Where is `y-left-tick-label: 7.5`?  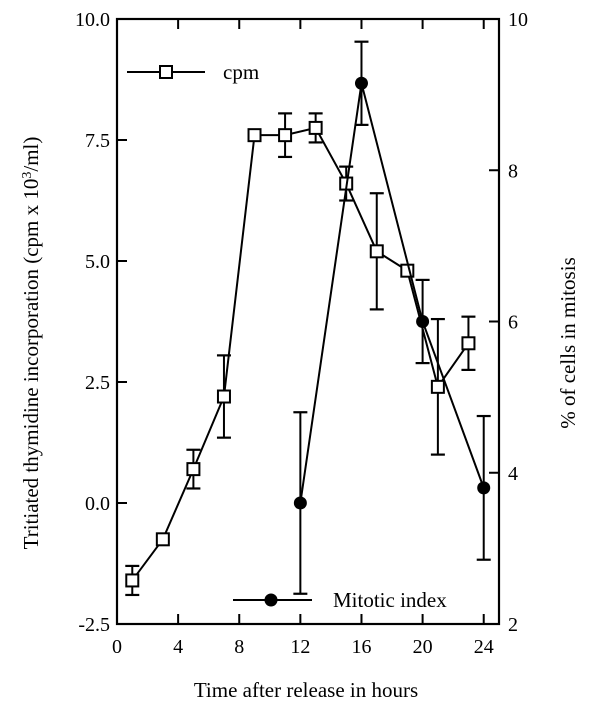
y-left-tick-label: 7.5 is located at coordinates (97, 141).